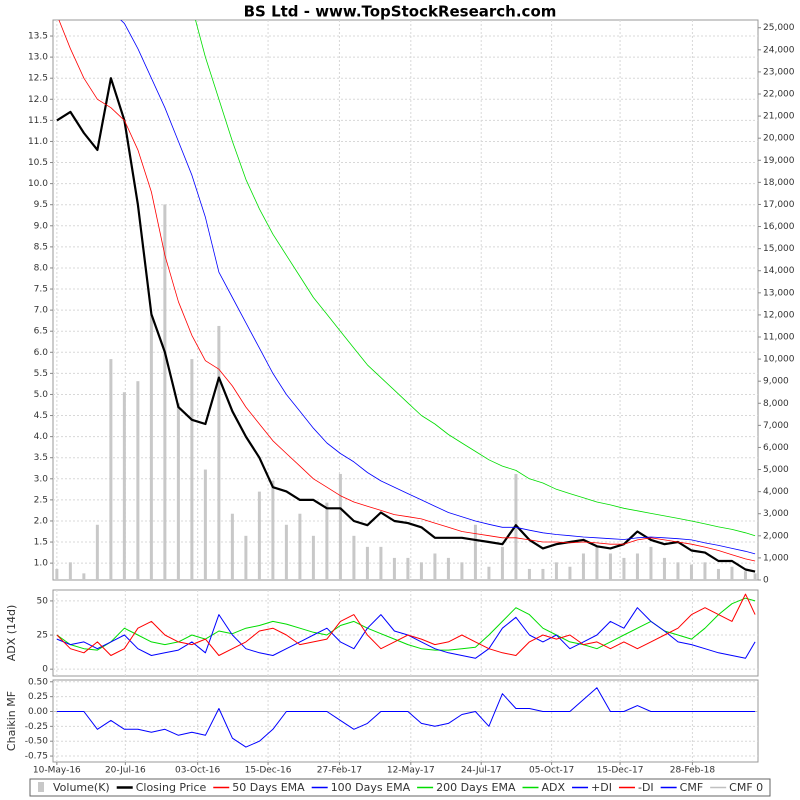 Image resolution: width=800 pixels, height=800 pixels. Describe the element at coordinates (38, 100) in the screenshot. I see `y-tick-label: 12.0` at that location.